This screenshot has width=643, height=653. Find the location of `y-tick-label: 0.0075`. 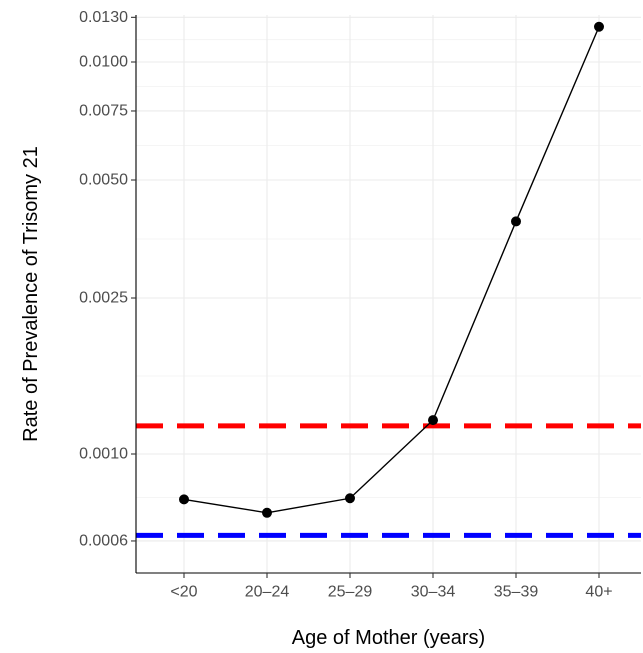

y-tick-label: 0.0075 is located at coordinates (103, 110).